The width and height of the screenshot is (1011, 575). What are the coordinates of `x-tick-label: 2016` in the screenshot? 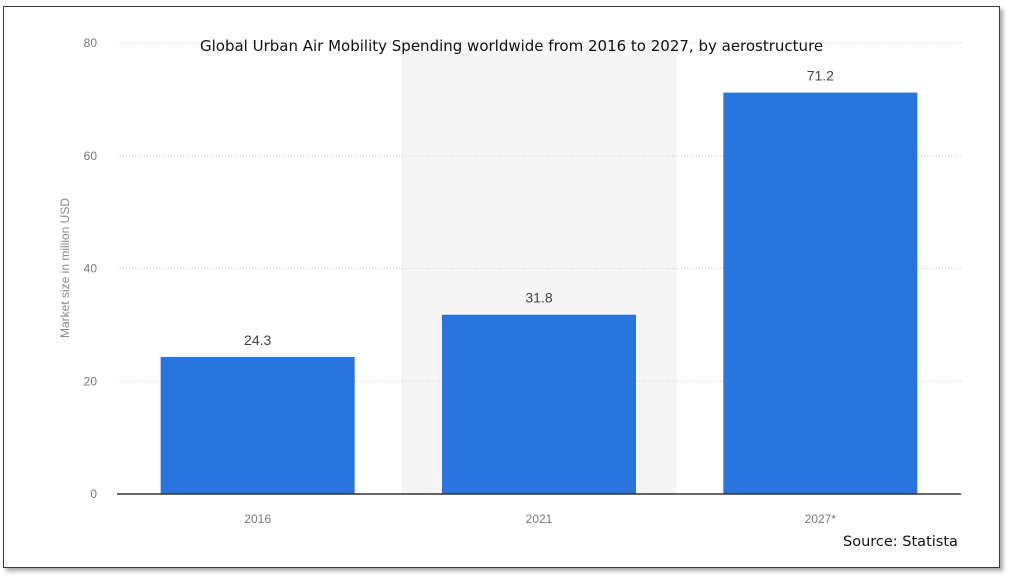 It's located at (257, 519).